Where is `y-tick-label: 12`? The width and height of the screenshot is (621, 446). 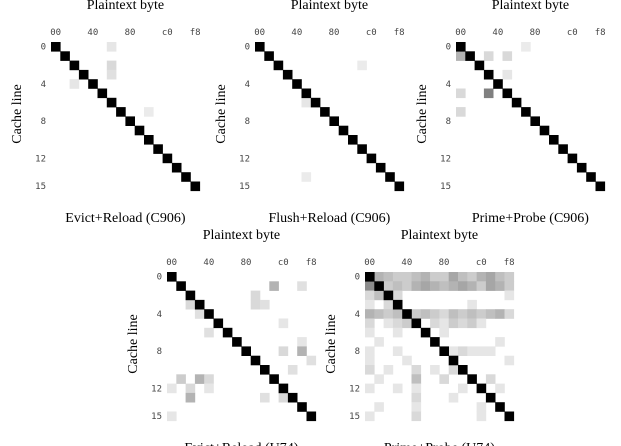
y-tick-label: 12 is located at coordinates (354, 389).